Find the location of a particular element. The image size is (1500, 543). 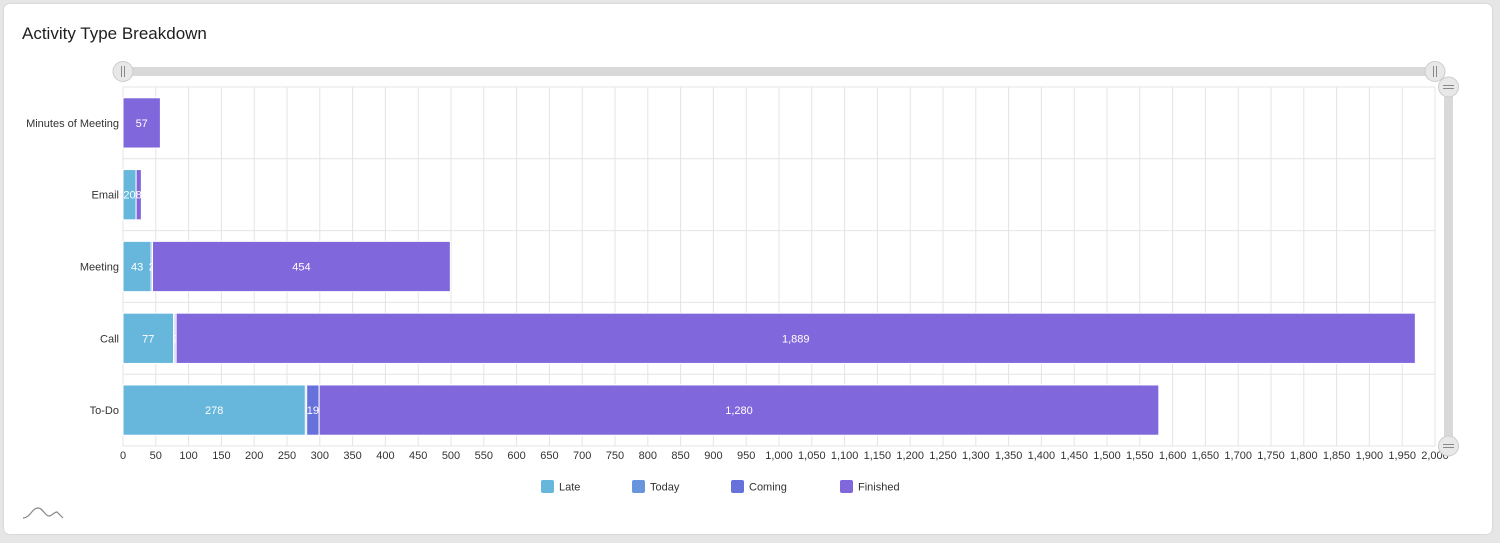

x-tick-label: 1,350 is located at coordinates (1009, 456).